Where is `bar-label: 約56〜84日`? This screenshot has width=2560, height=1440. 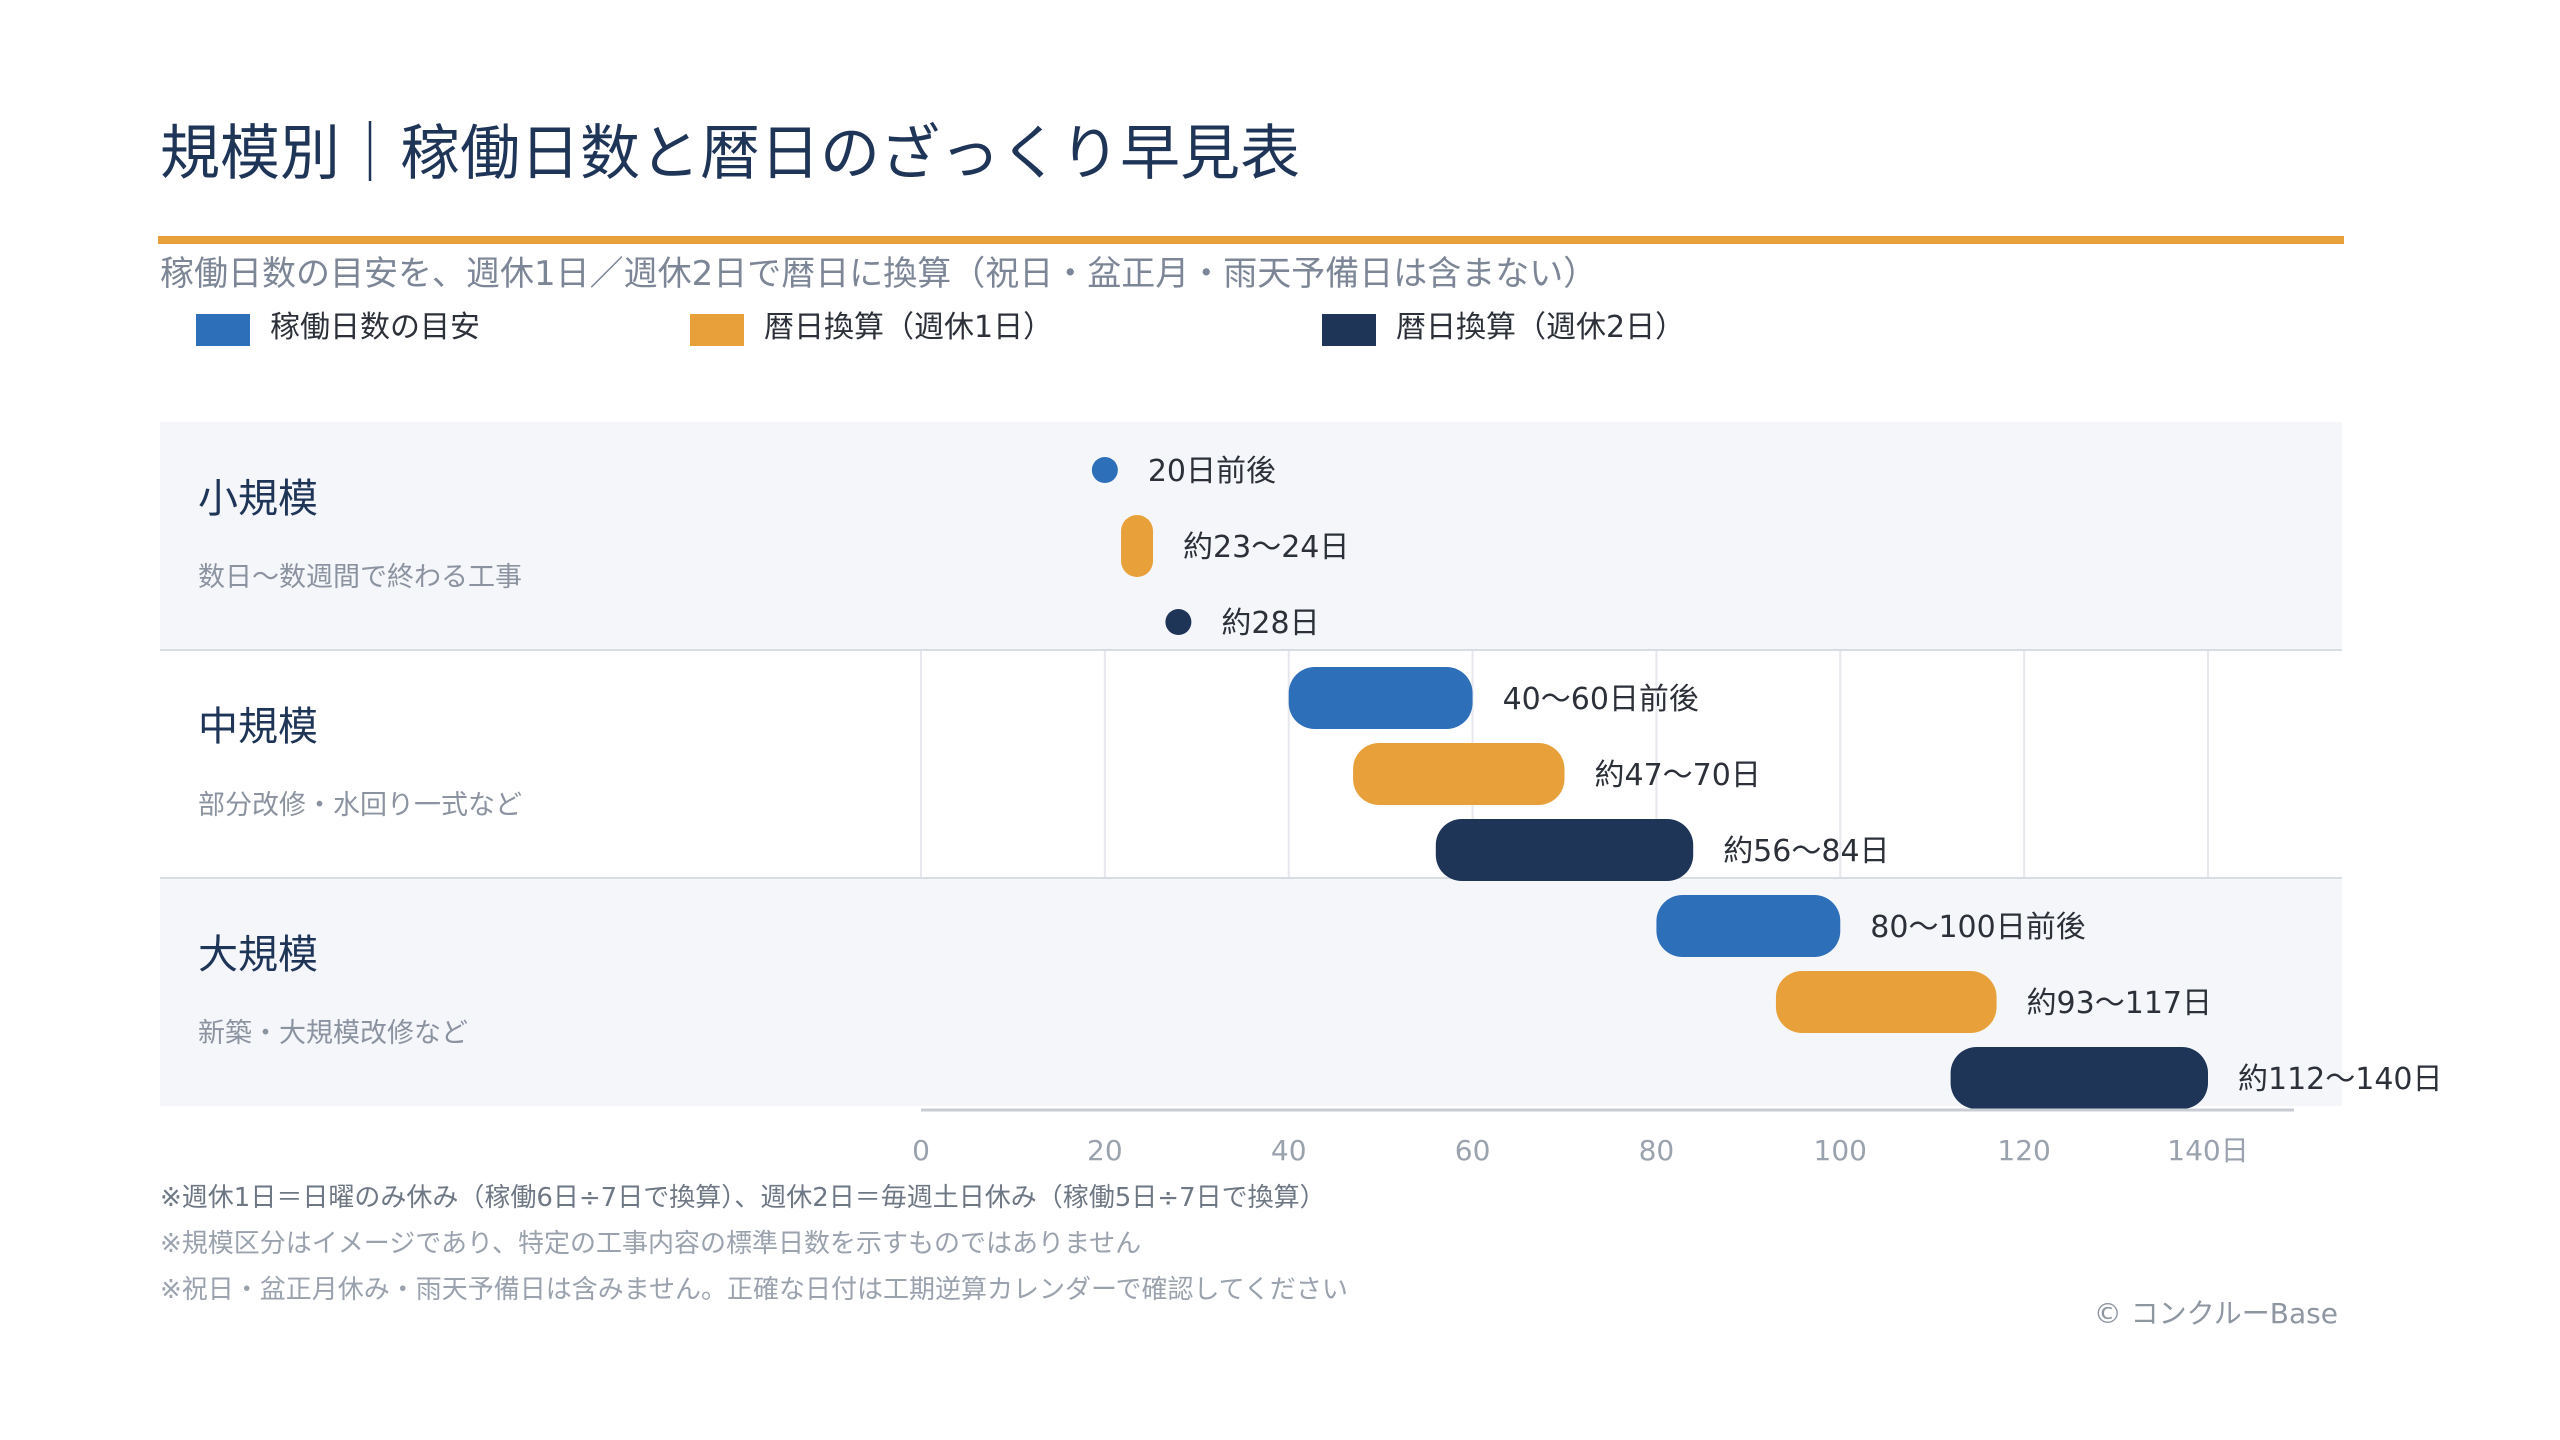
bar-label: 約56〜84日 is located at coordinates (1806, 851).